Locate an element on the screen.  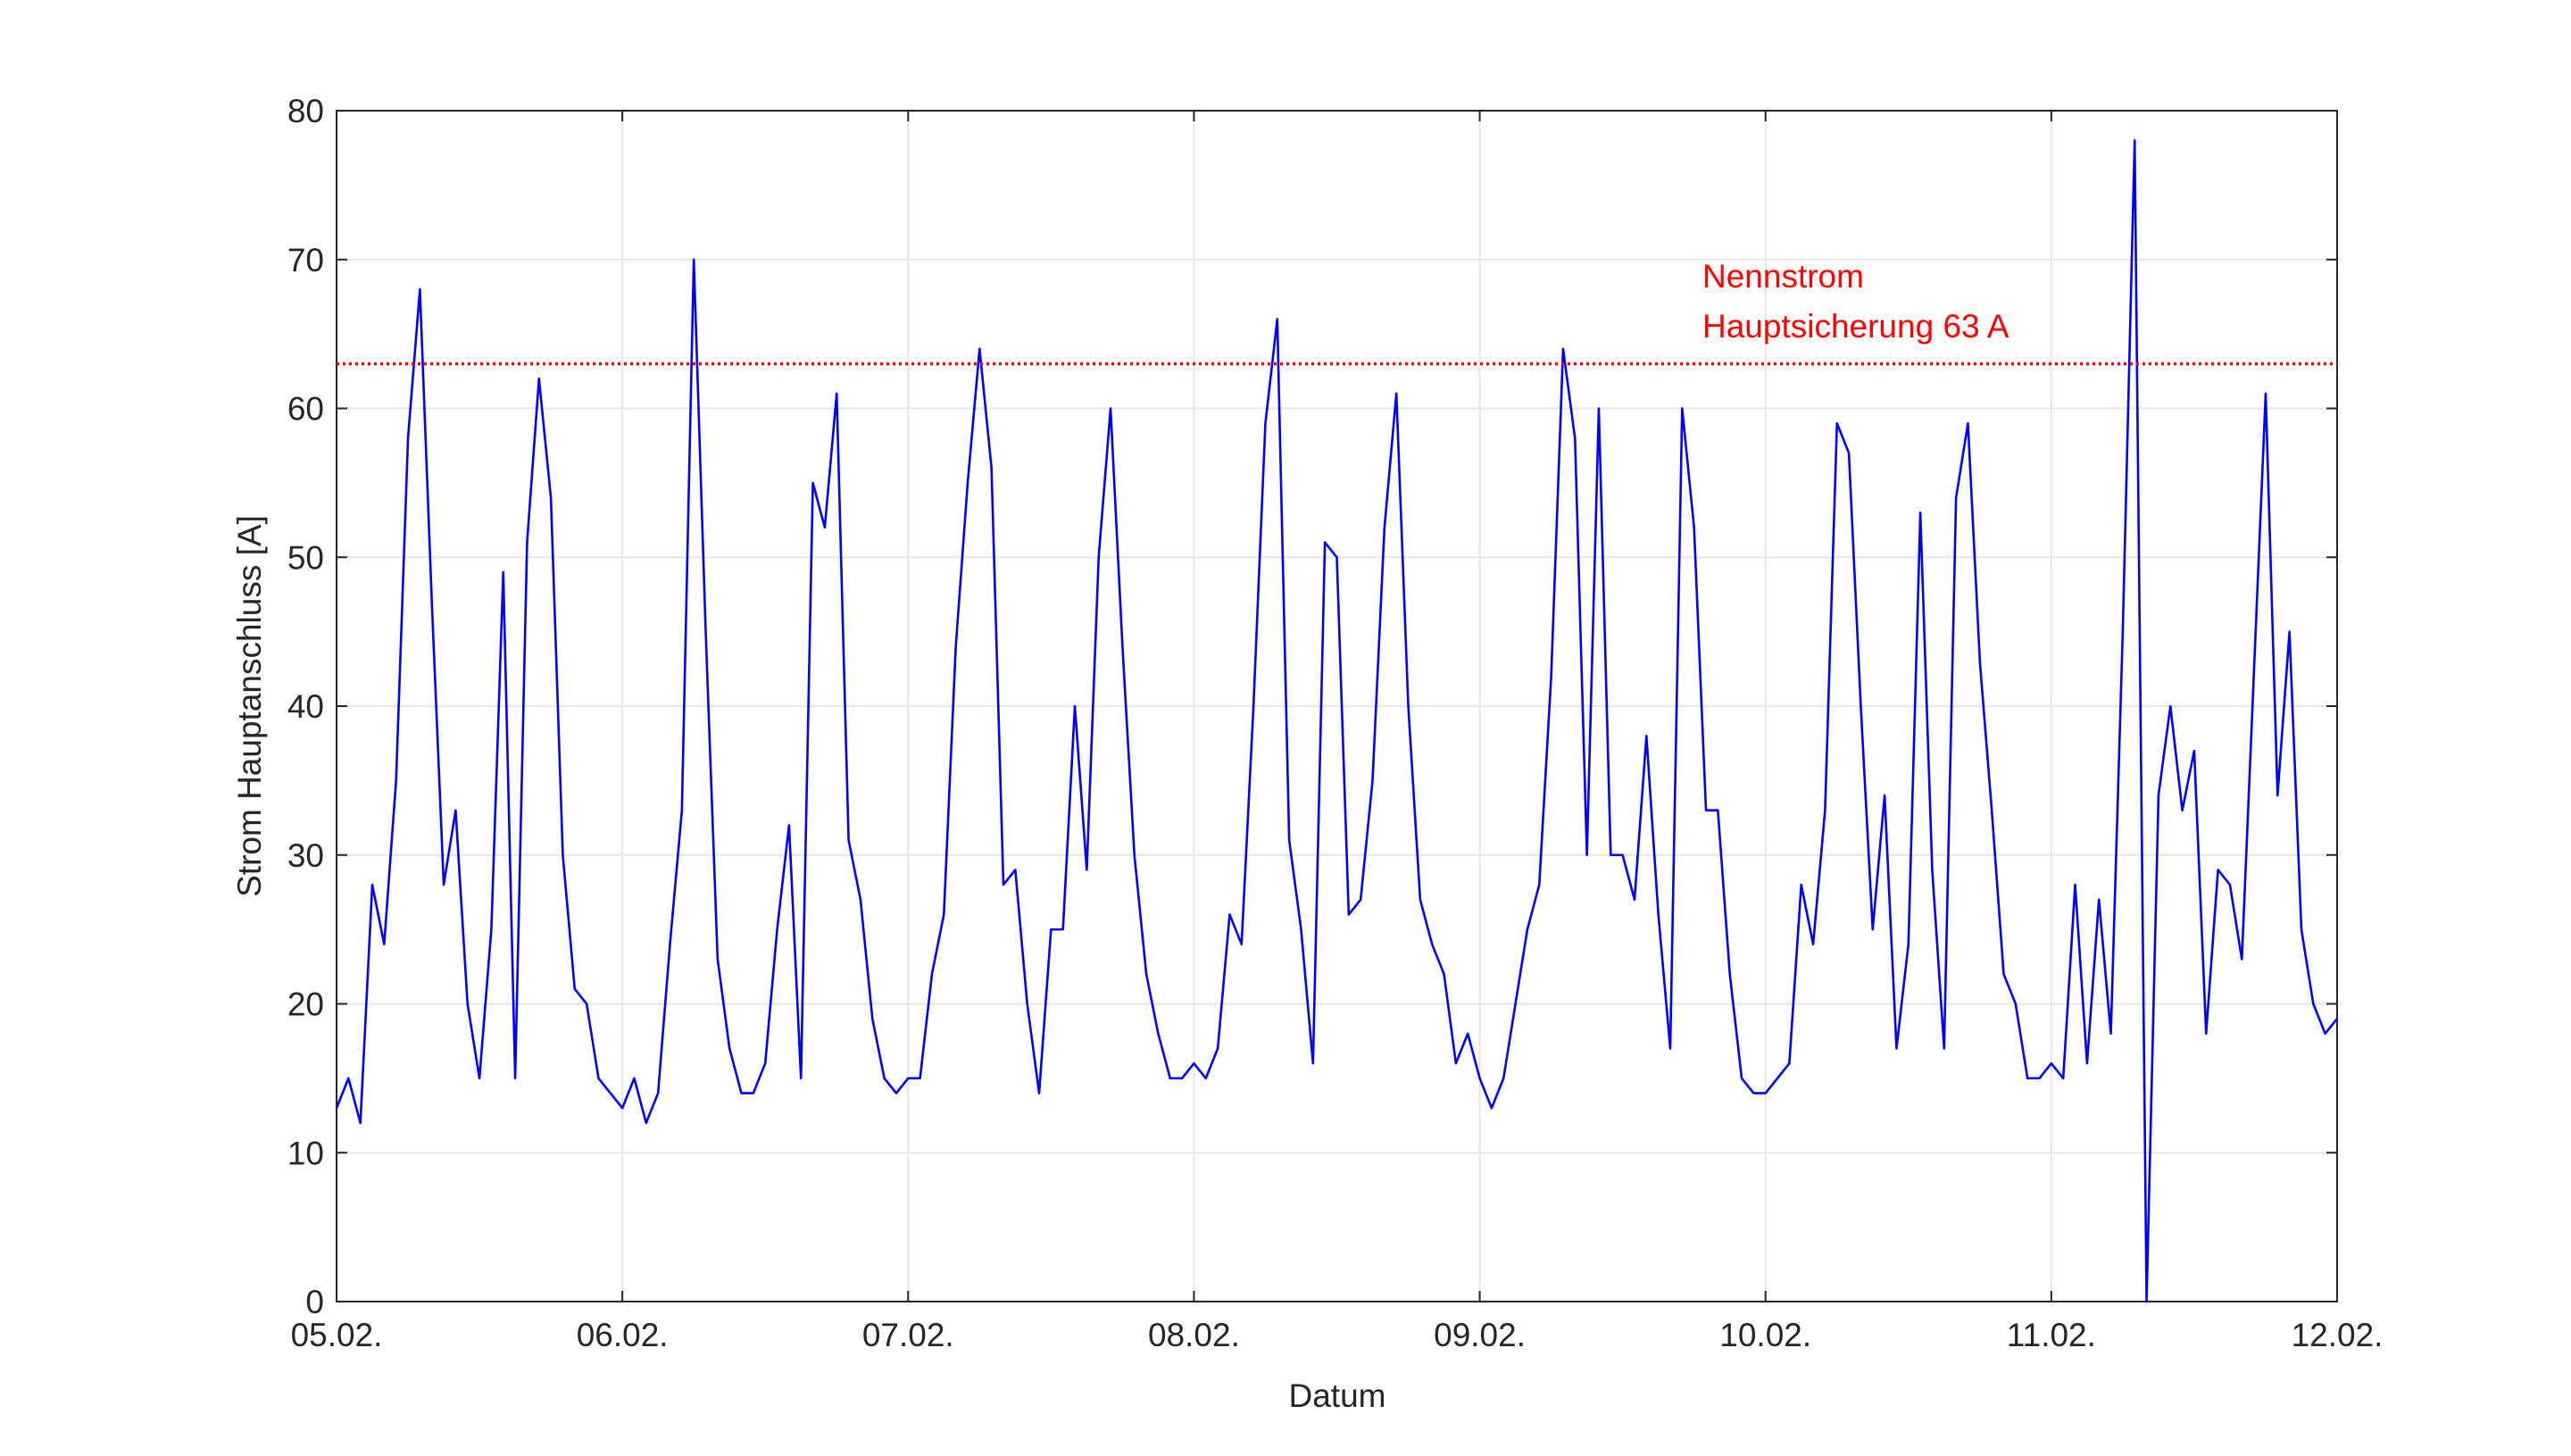
x-tick-label: 06.02. is located at coordinates (623, 1335).